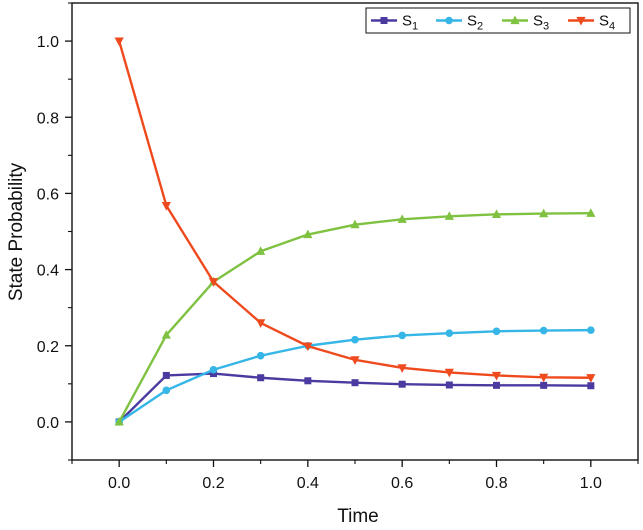  What do you see at coordinates (591, 23) in the screenshot?
I see `legend-entry-s4: S4` at bounding box center [591, 23].